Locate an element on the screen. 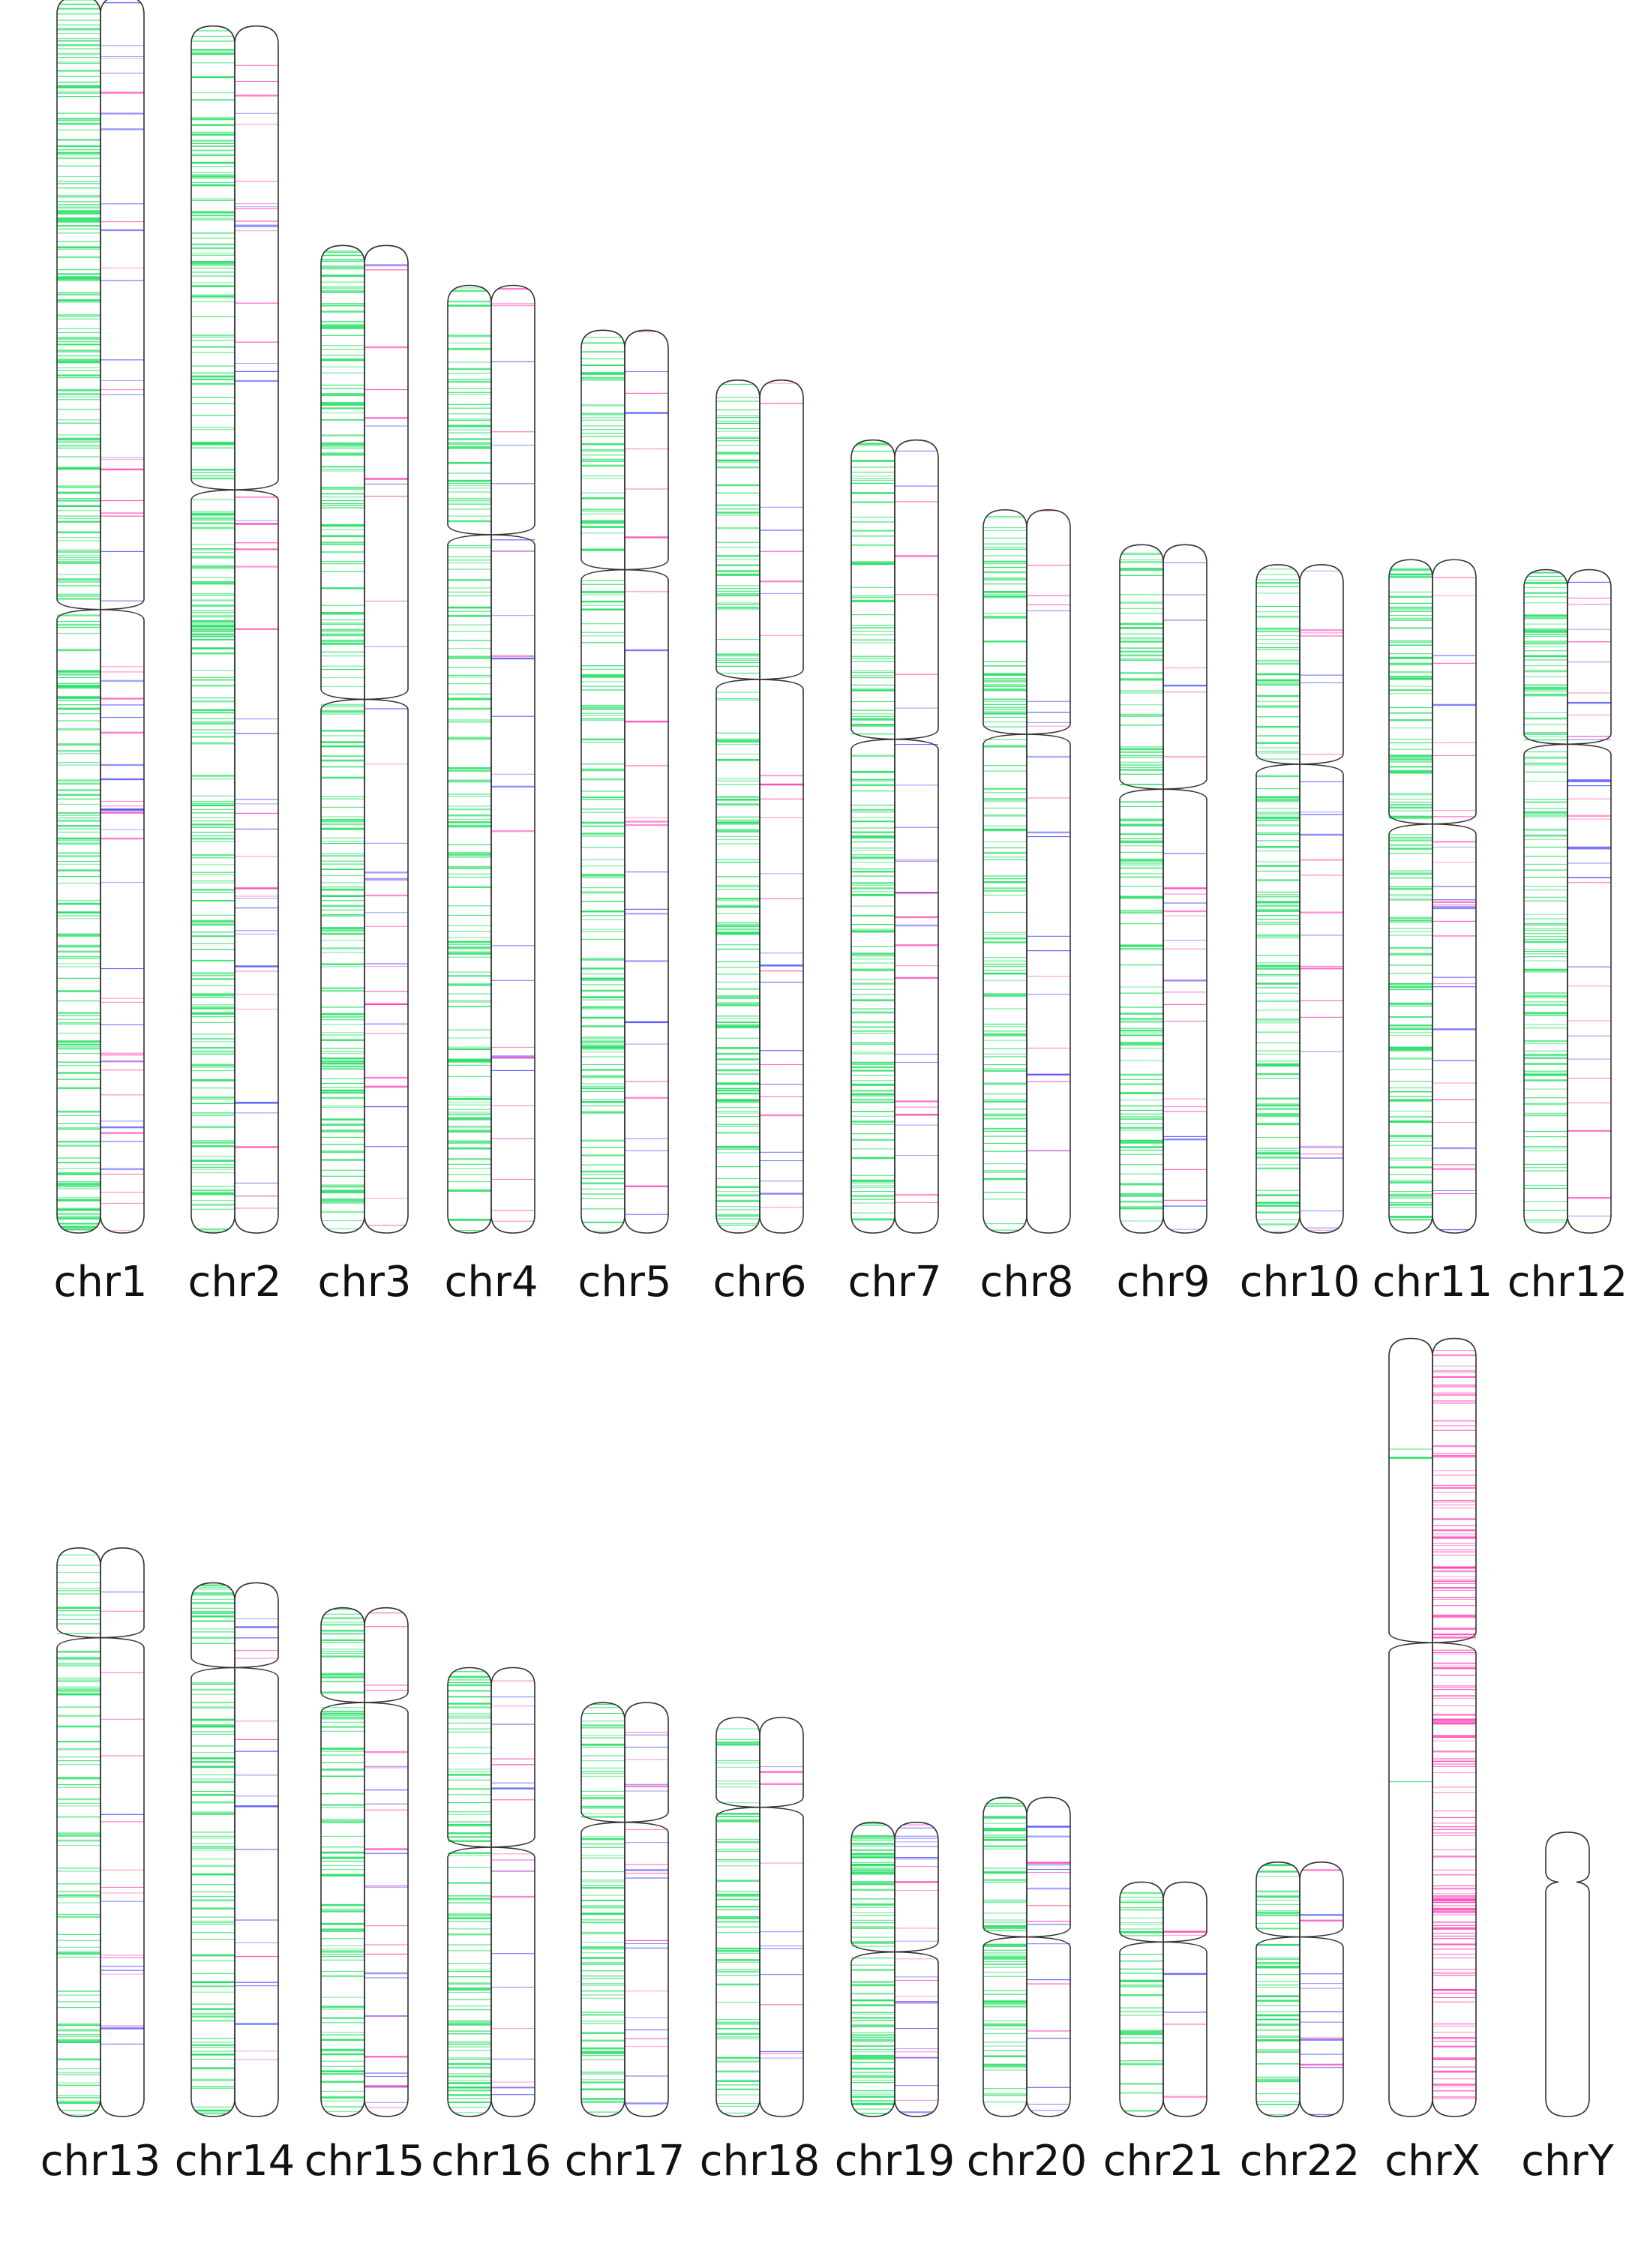  chromosome-label: chr14 is located at coordinates (235, 2161).